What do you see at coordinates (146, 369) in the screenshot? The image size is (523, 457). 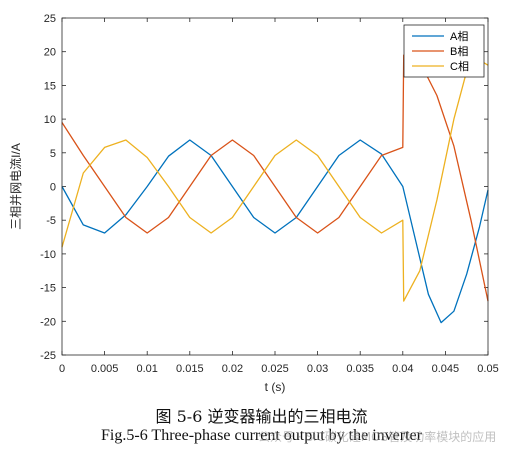 I see `x-tick-label: 0.01` at bounding box center [146, 369].